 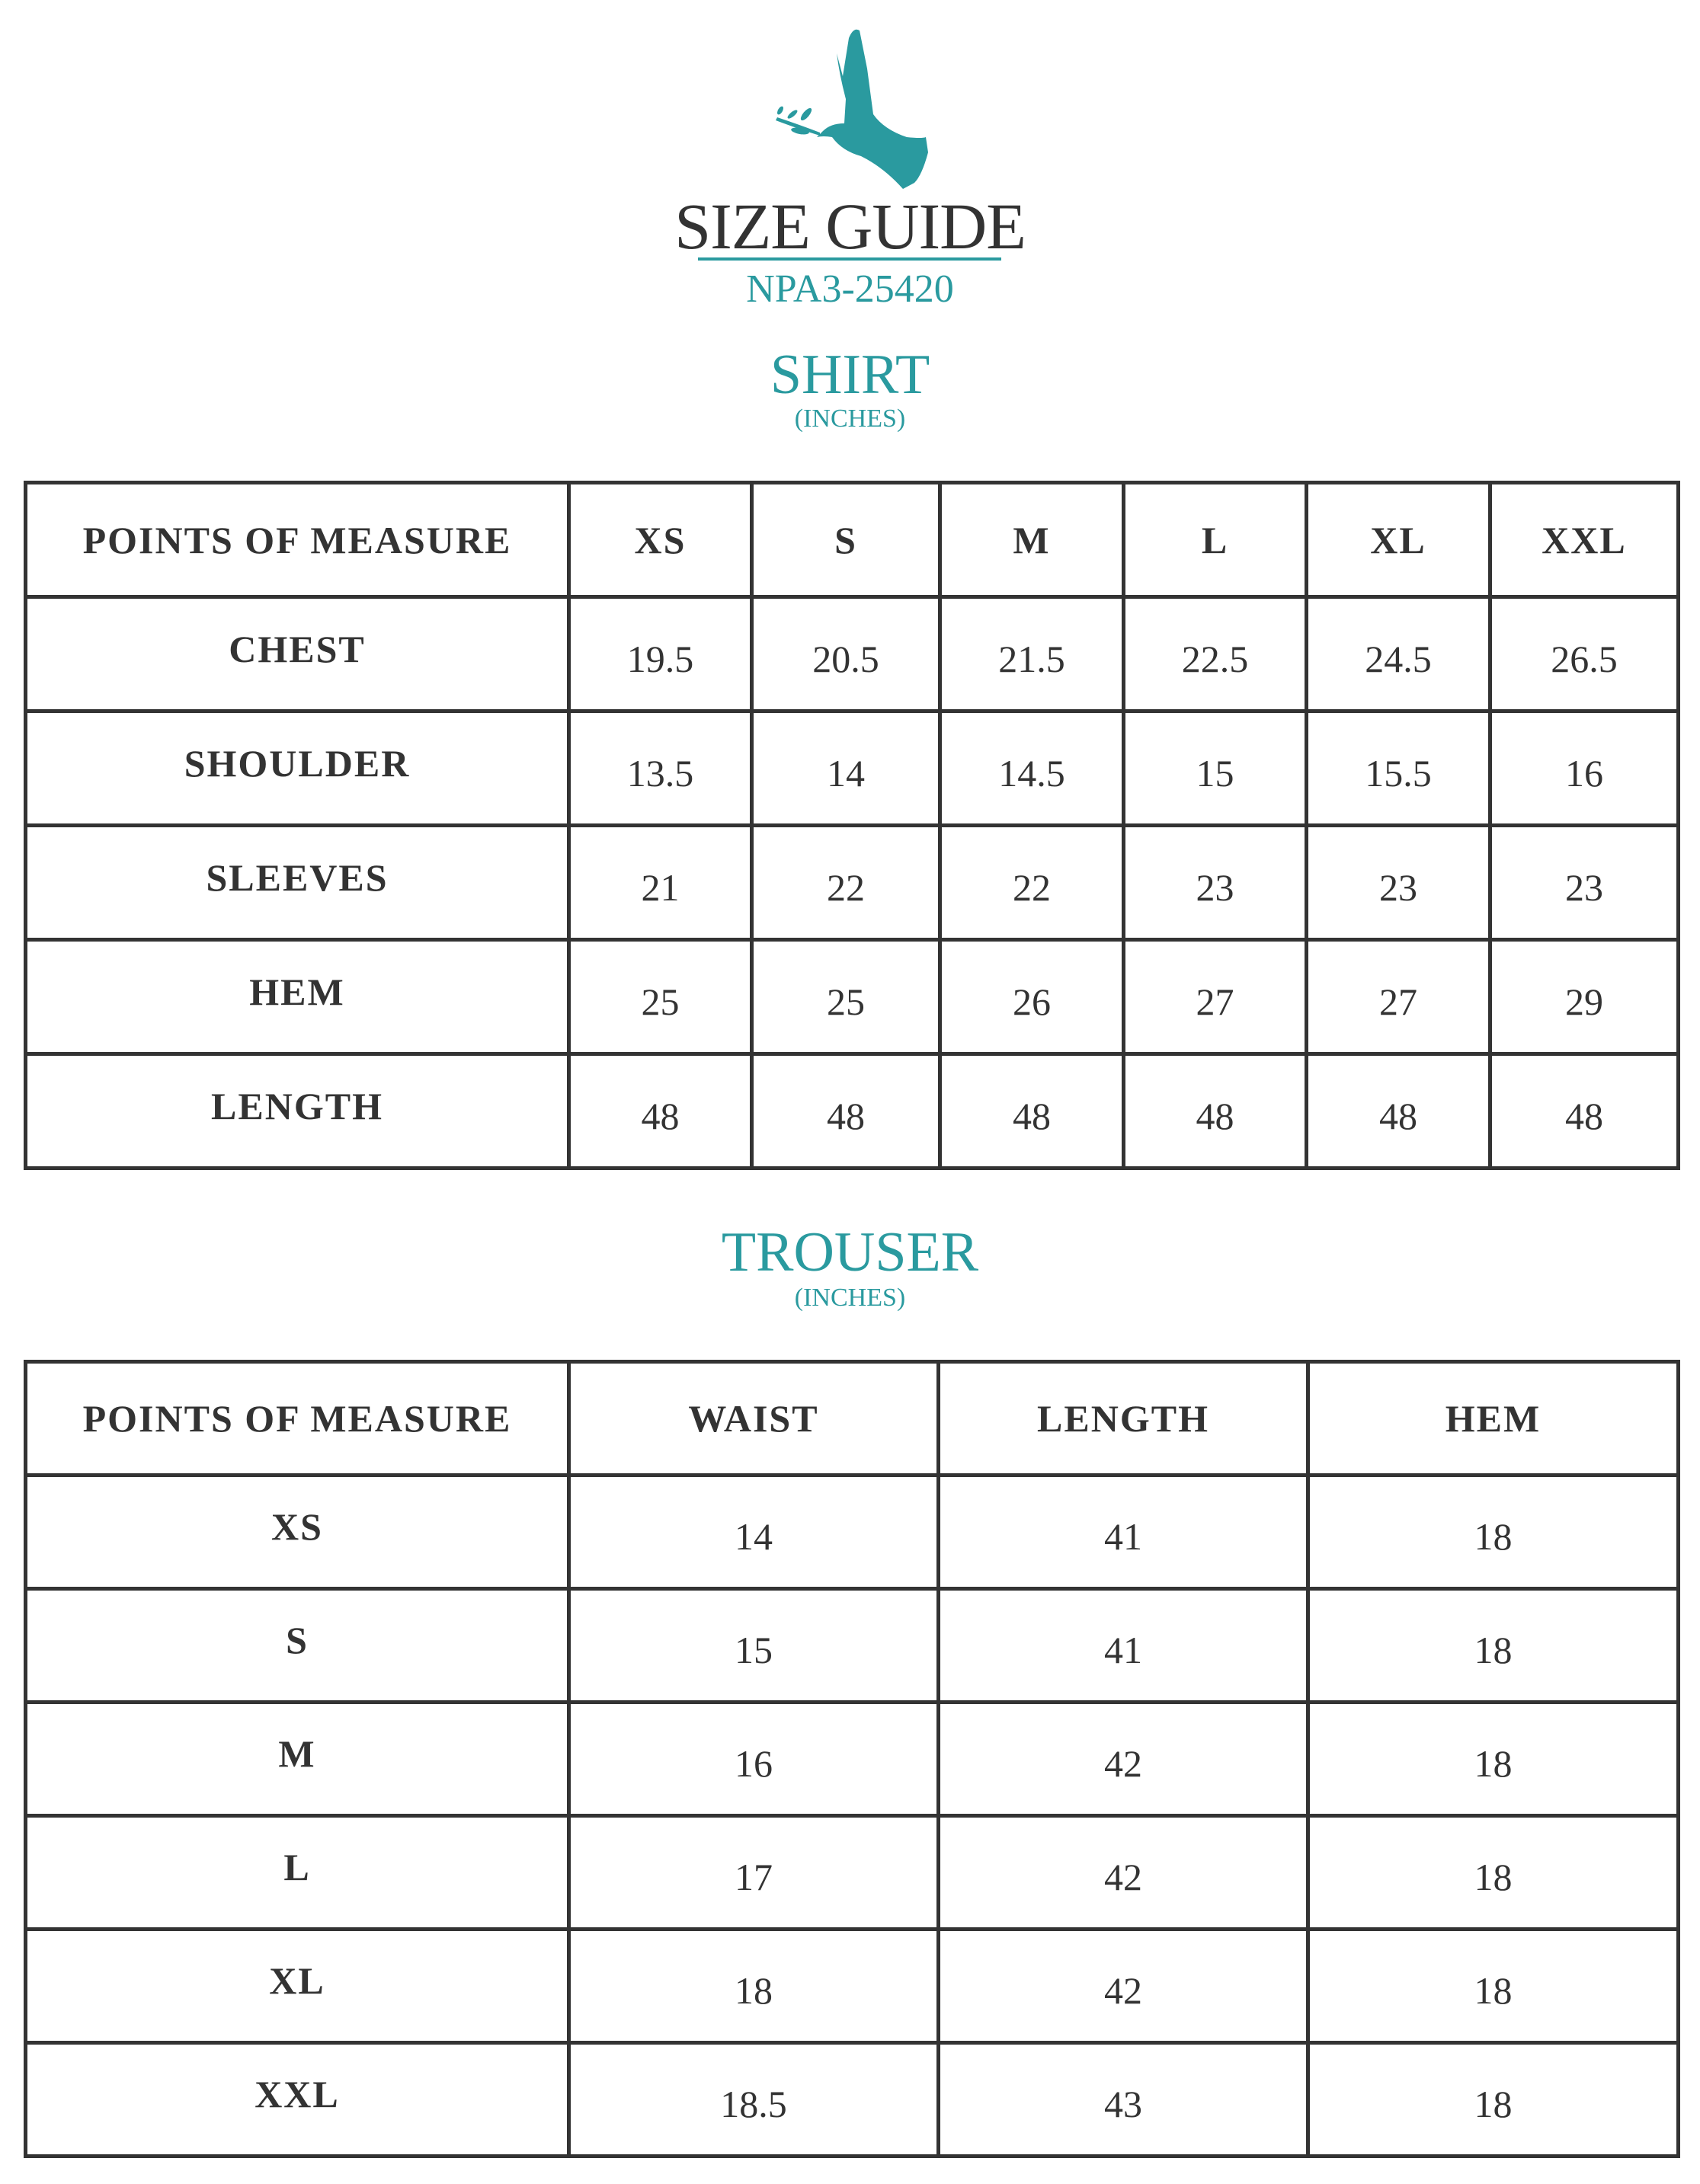 I want to click on row-label: CHEST, so click(x=297, y=654).